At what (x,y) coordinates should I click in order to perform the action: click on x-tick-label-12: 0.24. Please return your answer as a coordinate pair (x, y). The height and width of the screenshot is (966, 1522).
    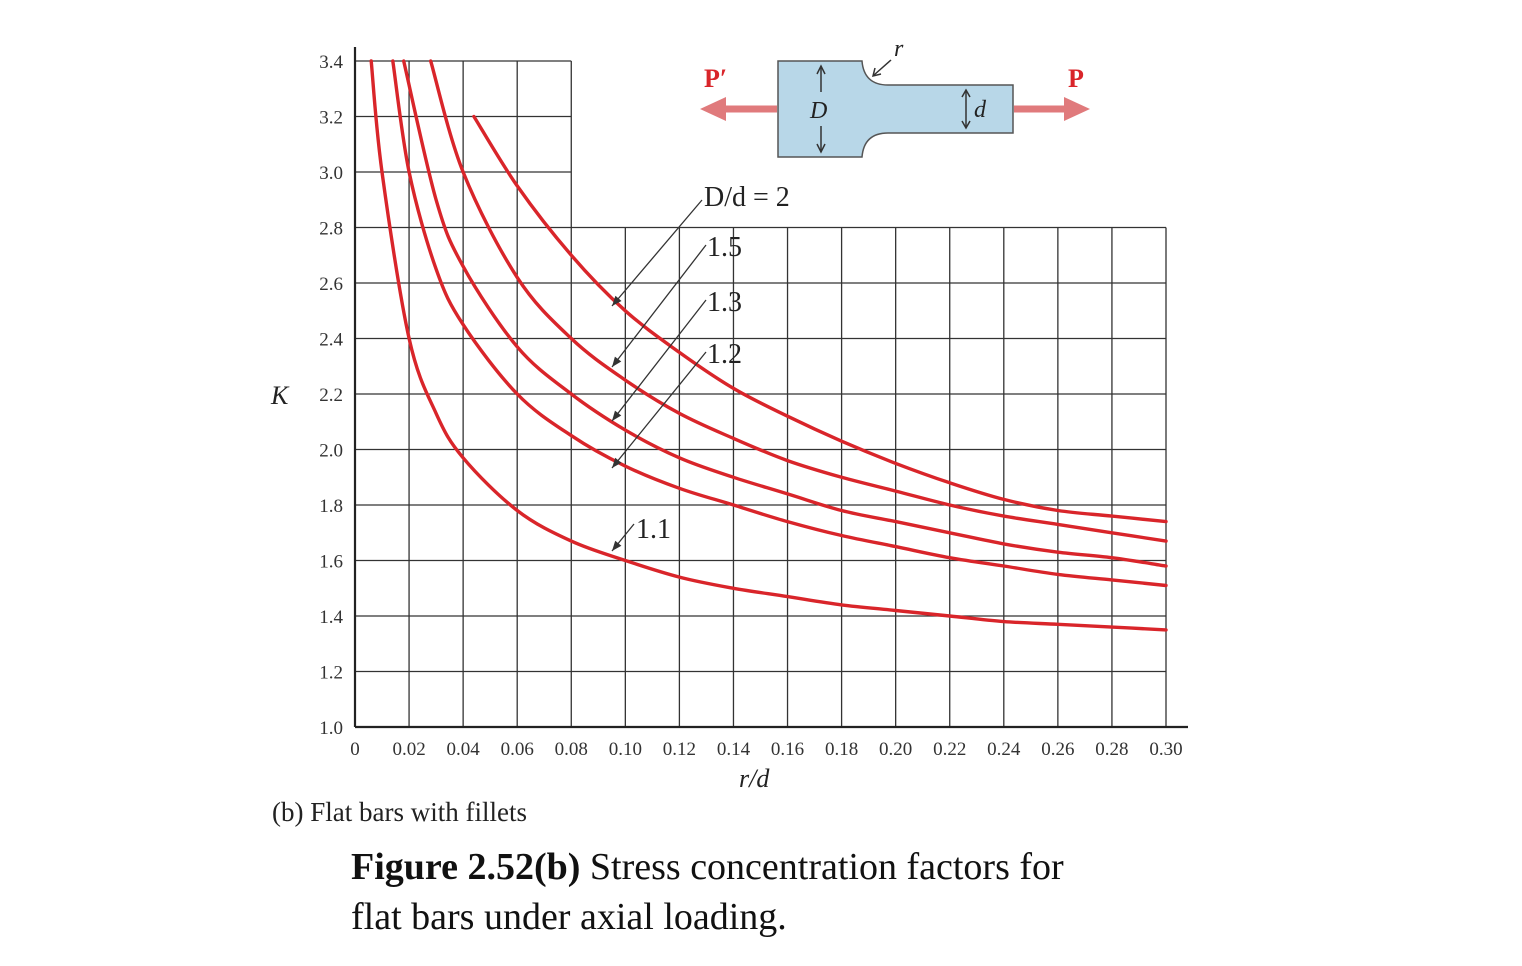
    Looking at the image, I should click on (1004, 749).